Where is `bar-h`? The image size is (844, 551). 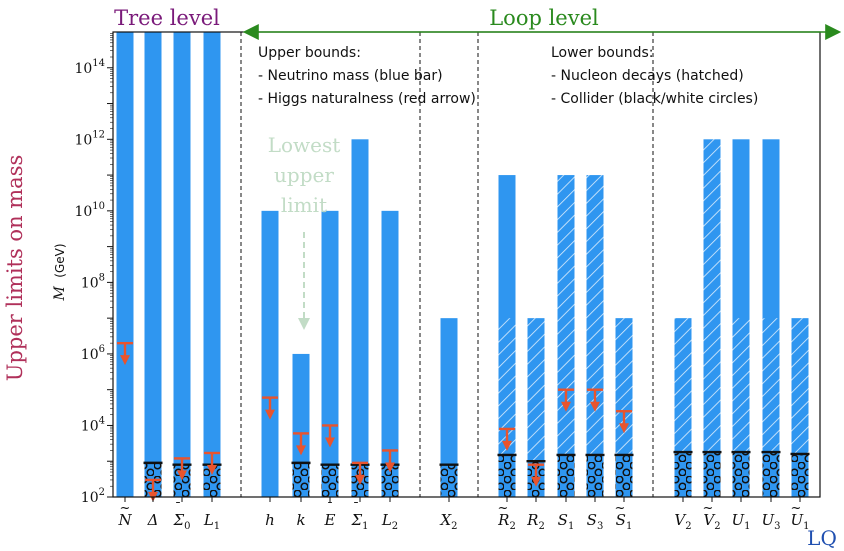 bar-h is located at coordinates (270, 353).